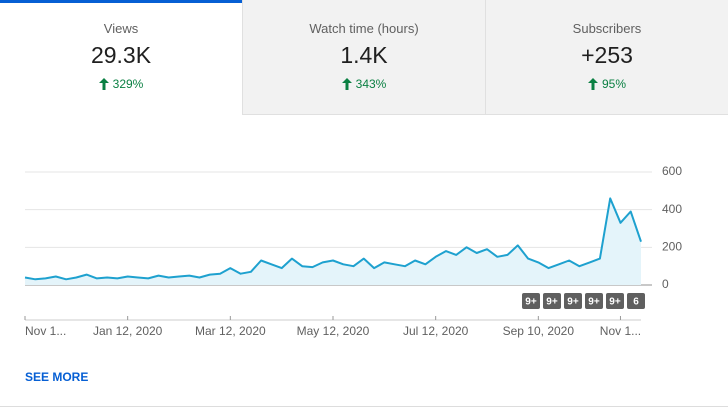  I want to click on y-tick-label: 200, so click(672, 247).